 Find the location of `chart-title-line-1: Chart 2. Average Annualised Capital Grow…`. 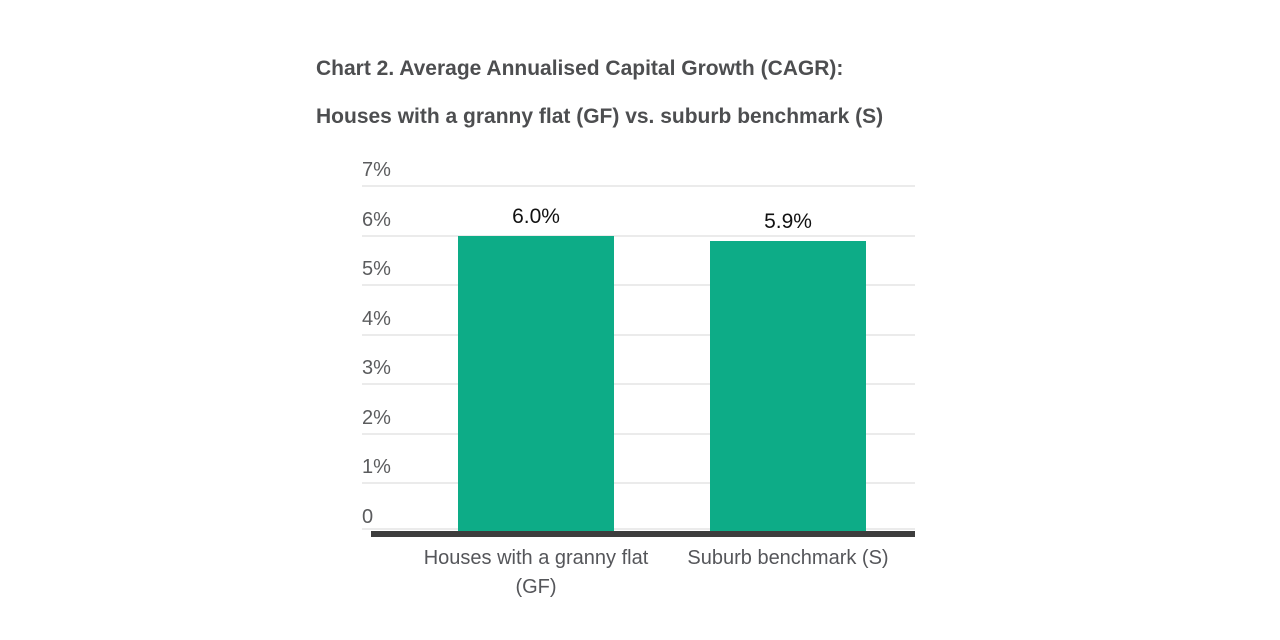

chart-title-line-1: Chart 2. Average Annualised Capital Grow… is located at coordinates (580, 68).